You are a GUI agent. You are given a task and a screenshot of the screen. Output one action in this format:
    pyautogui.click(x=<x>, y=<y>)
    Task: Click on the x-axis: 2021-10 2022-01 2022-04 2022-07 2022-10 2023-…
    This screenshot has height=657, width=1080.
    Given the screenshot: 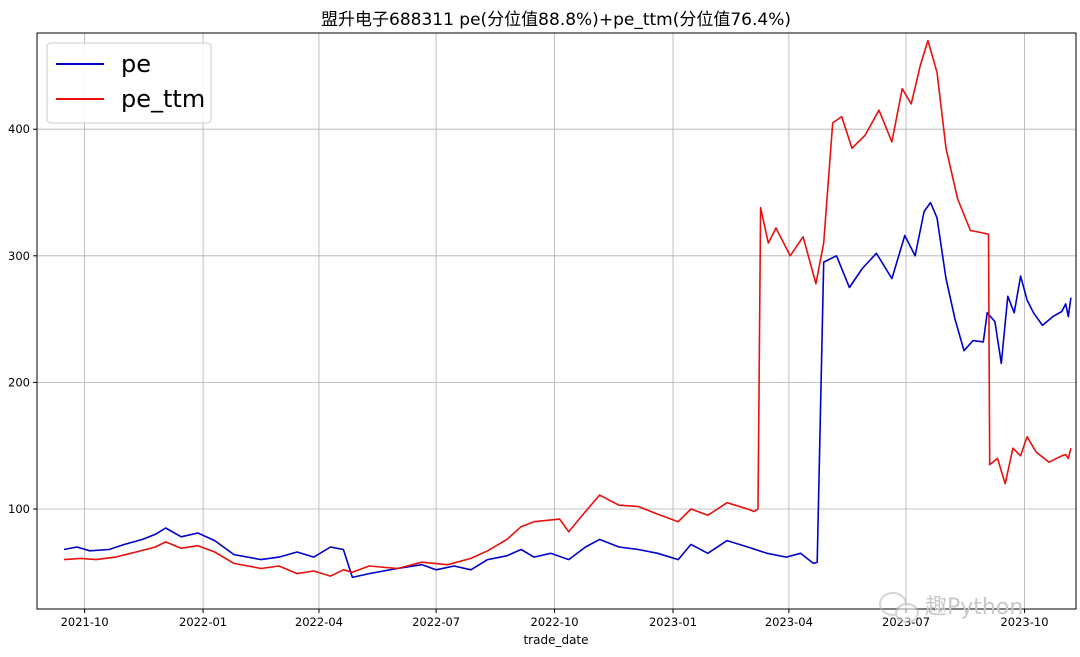 What is the action you would take?
    pyautogui.click(x=555, y=619)
    